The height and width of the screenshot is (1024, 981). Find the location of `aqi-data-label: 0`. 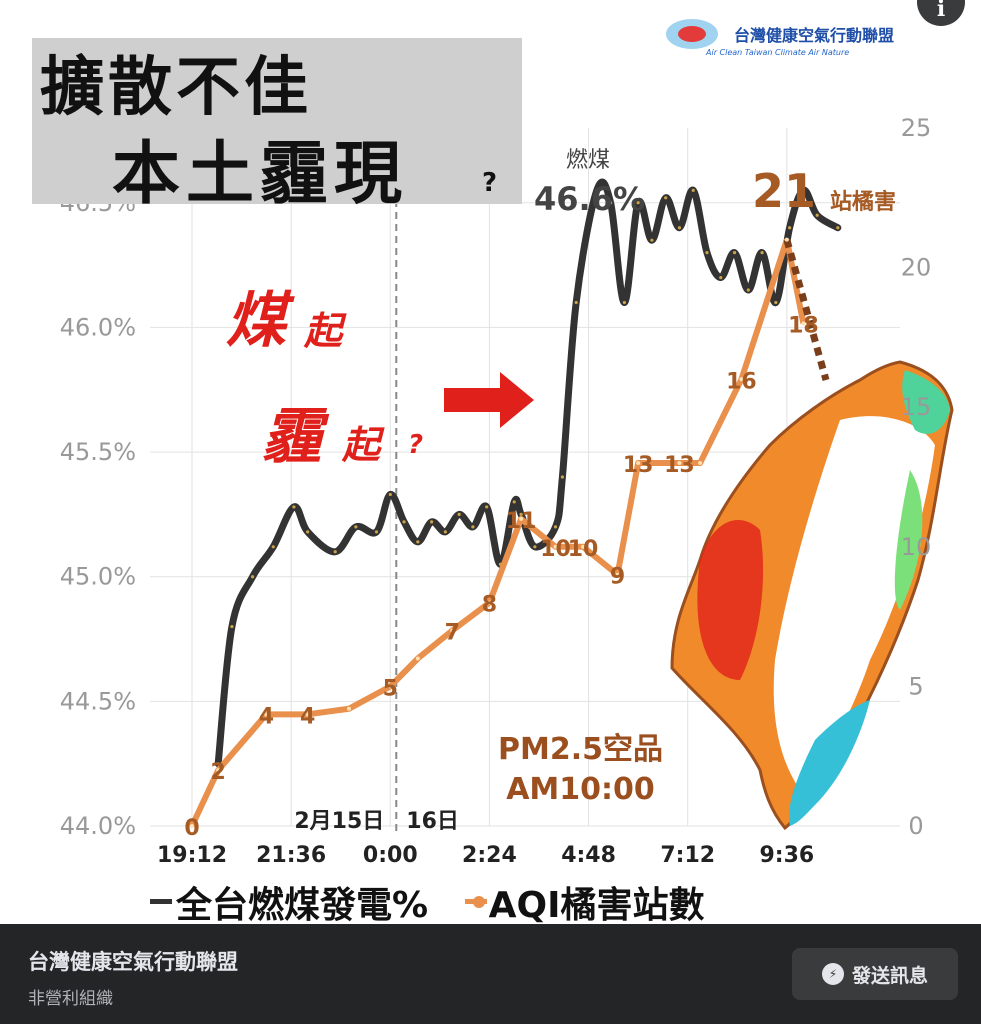

aqi-data-label: 0 is located at coordinates (191, 828).